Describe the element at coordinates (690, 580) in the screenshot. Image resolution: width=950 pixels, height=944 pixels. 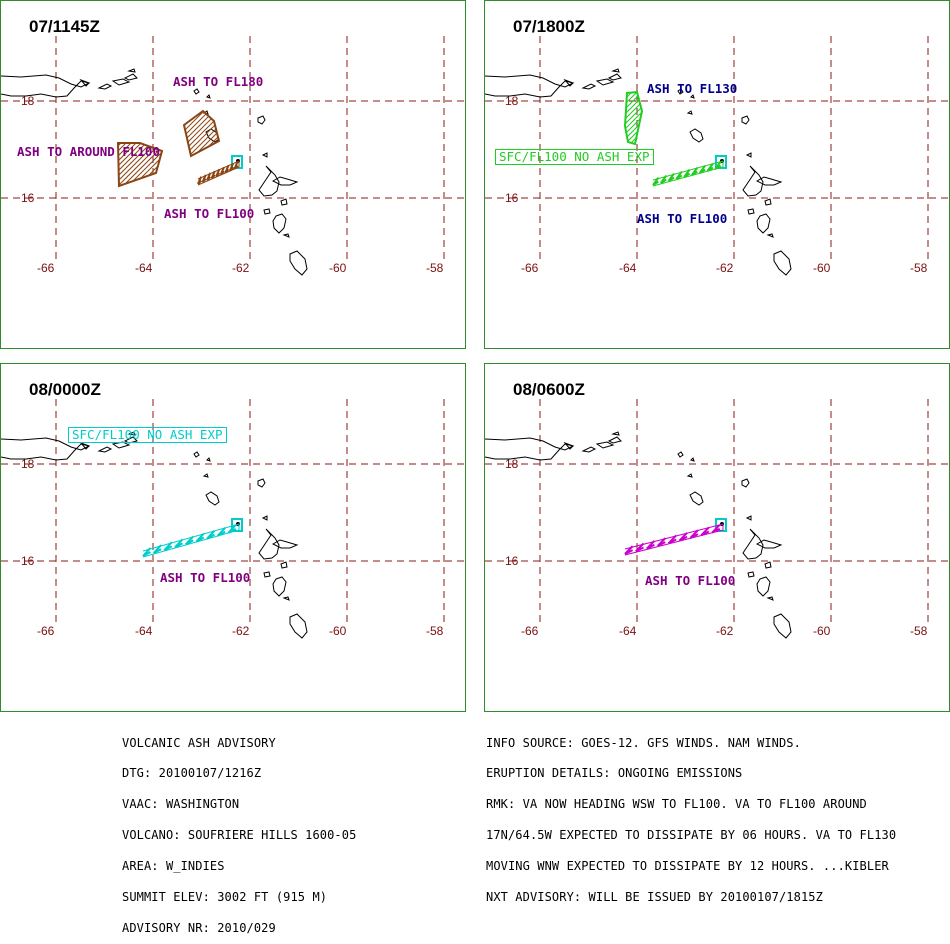
I see `ash-label-fl100: ASH TO FL100` at that location.